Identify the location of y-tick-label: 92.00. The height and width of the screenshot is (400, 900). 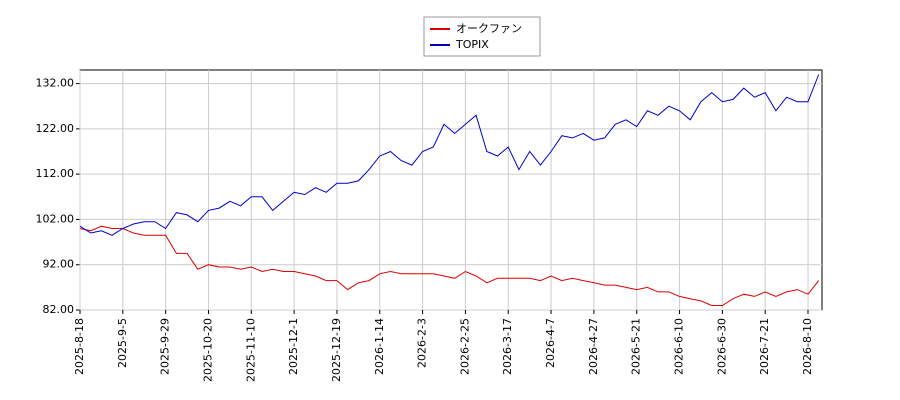
(59, 264).